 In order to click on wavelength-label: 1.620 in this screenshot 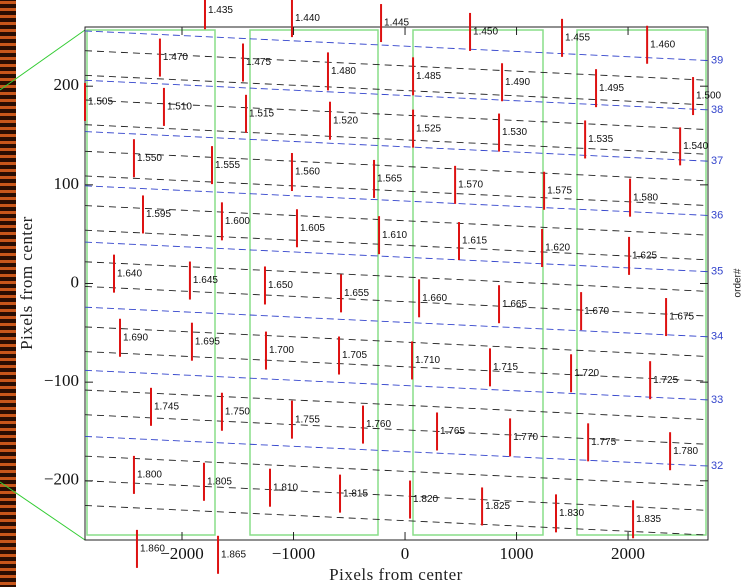, I will do `click(557, 248)`.